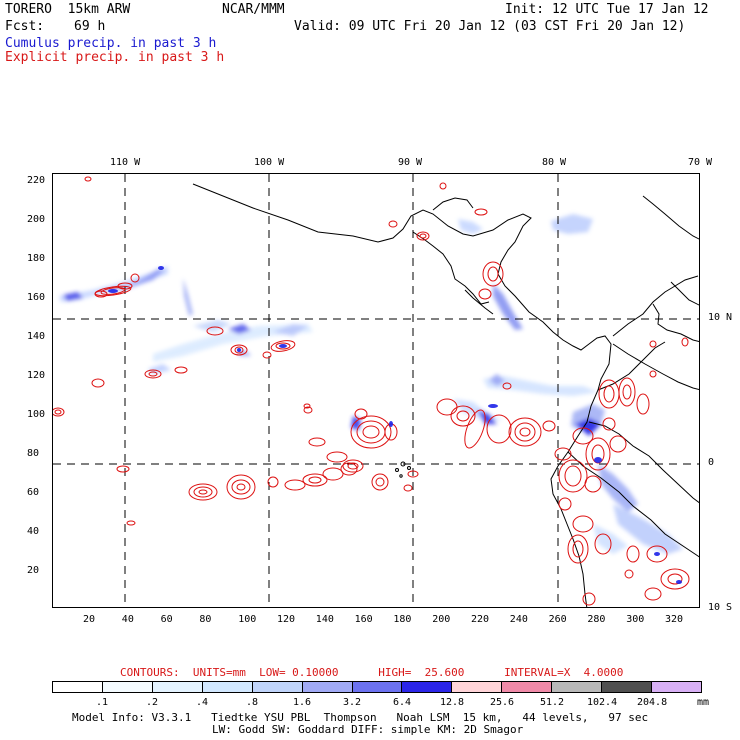 The width and height of the screenshot is (740, 740). Describe the element at coordinates (247, 619) in the screenshot. I see `x-tick-label: 100` at that location.